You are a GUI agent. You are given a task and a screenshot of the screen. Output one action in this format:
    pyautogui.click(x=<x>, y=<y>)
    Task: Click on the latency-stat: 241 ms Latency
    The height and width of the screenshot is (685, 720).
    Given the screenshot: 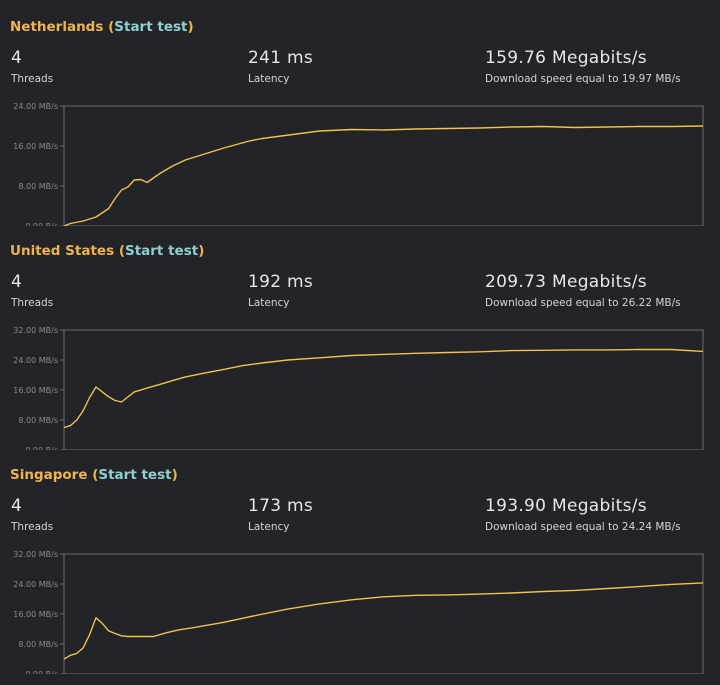 What is the action you would take?
    pyautogui.click(x=280, y=66)
    